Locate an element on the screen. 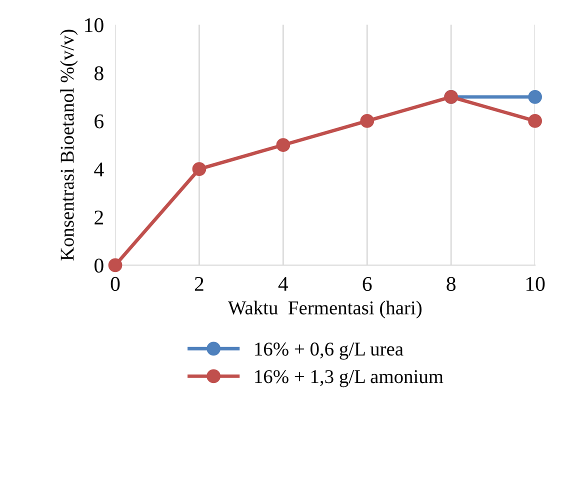  x-tick-label: 4 is located at coordinates (283, 284).